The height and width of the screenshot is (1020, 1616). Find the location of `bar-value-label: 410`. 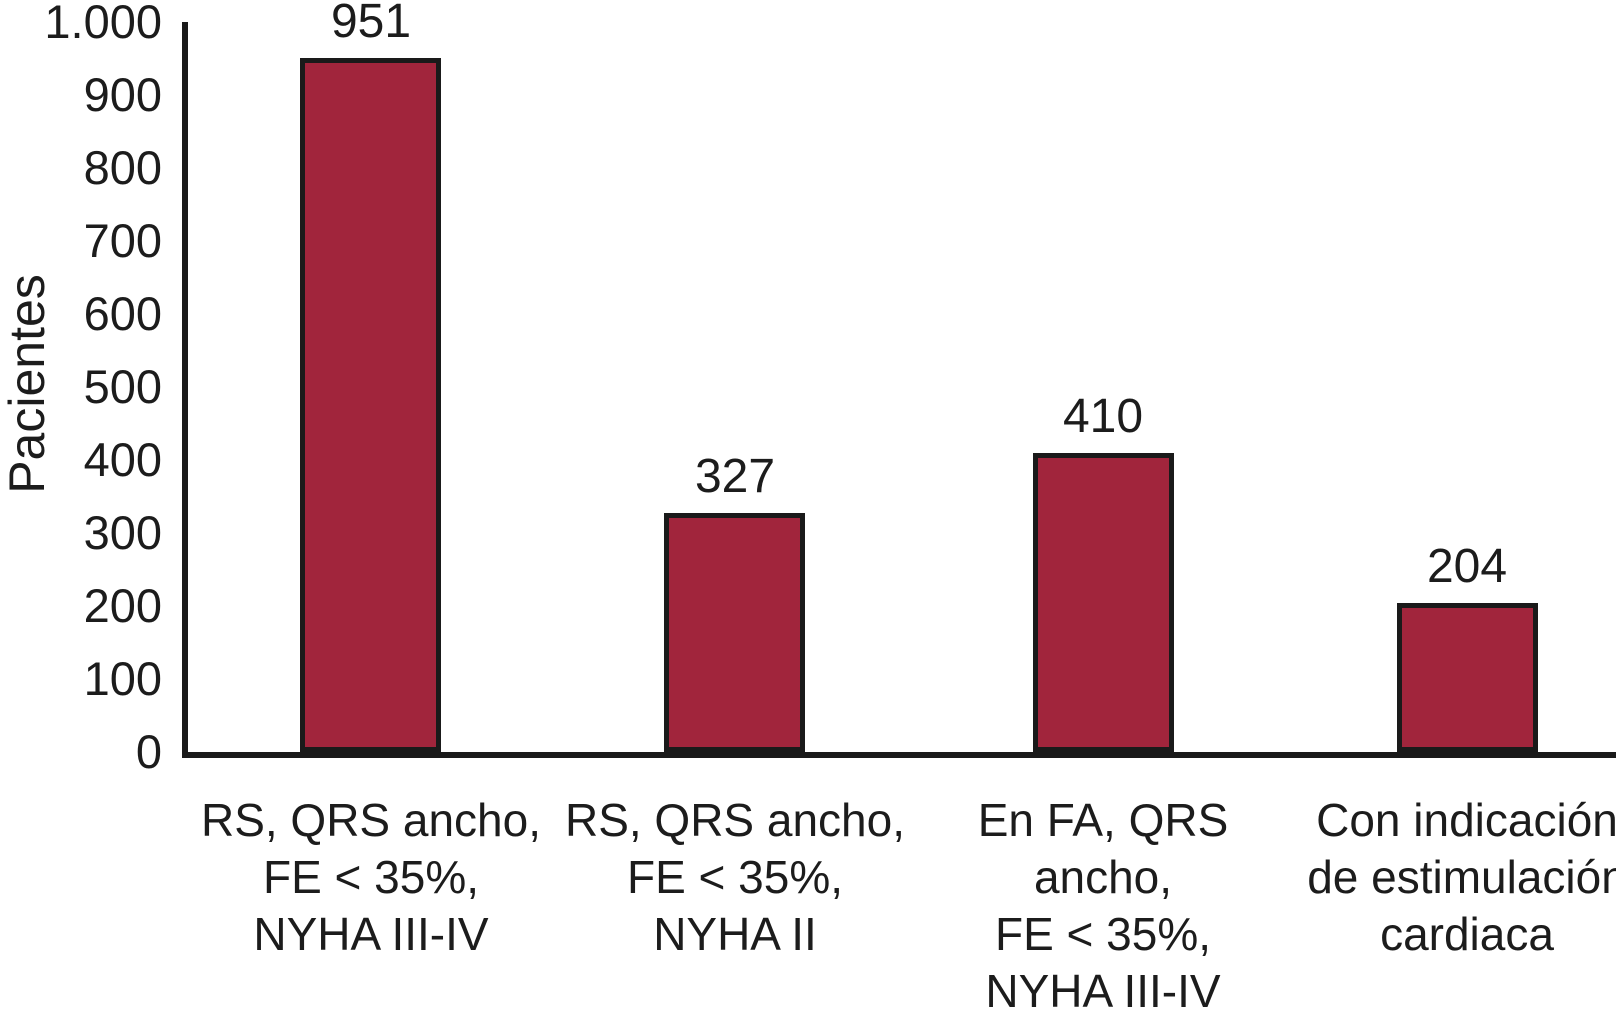

bar-value-label: 410 is located at coordinates (1103, 416).